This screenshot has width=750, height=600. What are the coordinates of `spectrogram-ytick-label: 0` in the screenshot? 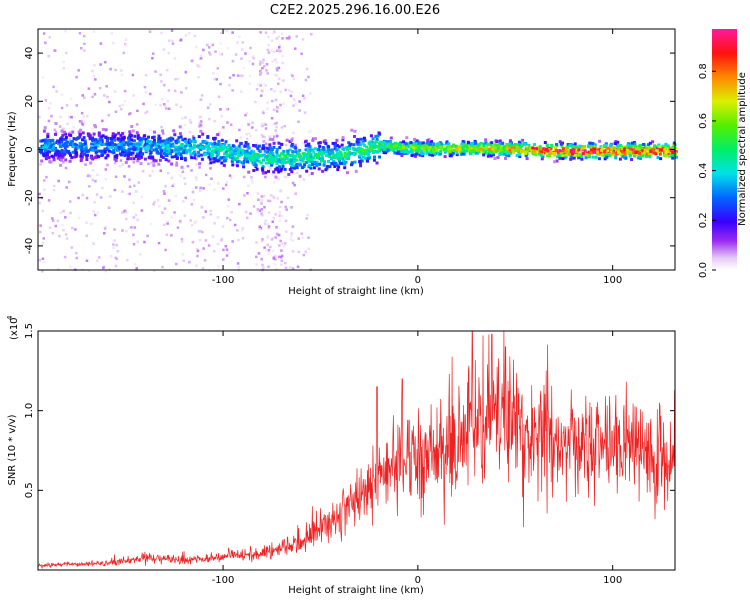 It's located at (29, 149).